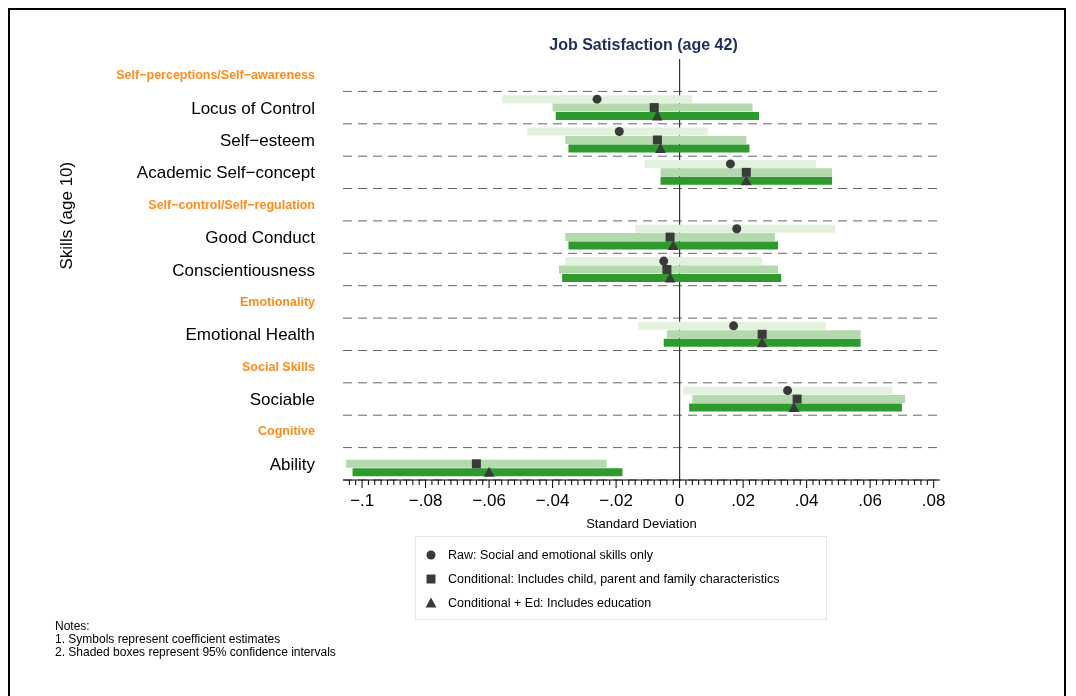 This screenshot has height=696, width=1076. What do you see at coordinates (552, 500) in the screenshot?
I see `x-tick-label: −.04` at bounding box center [552, 500].